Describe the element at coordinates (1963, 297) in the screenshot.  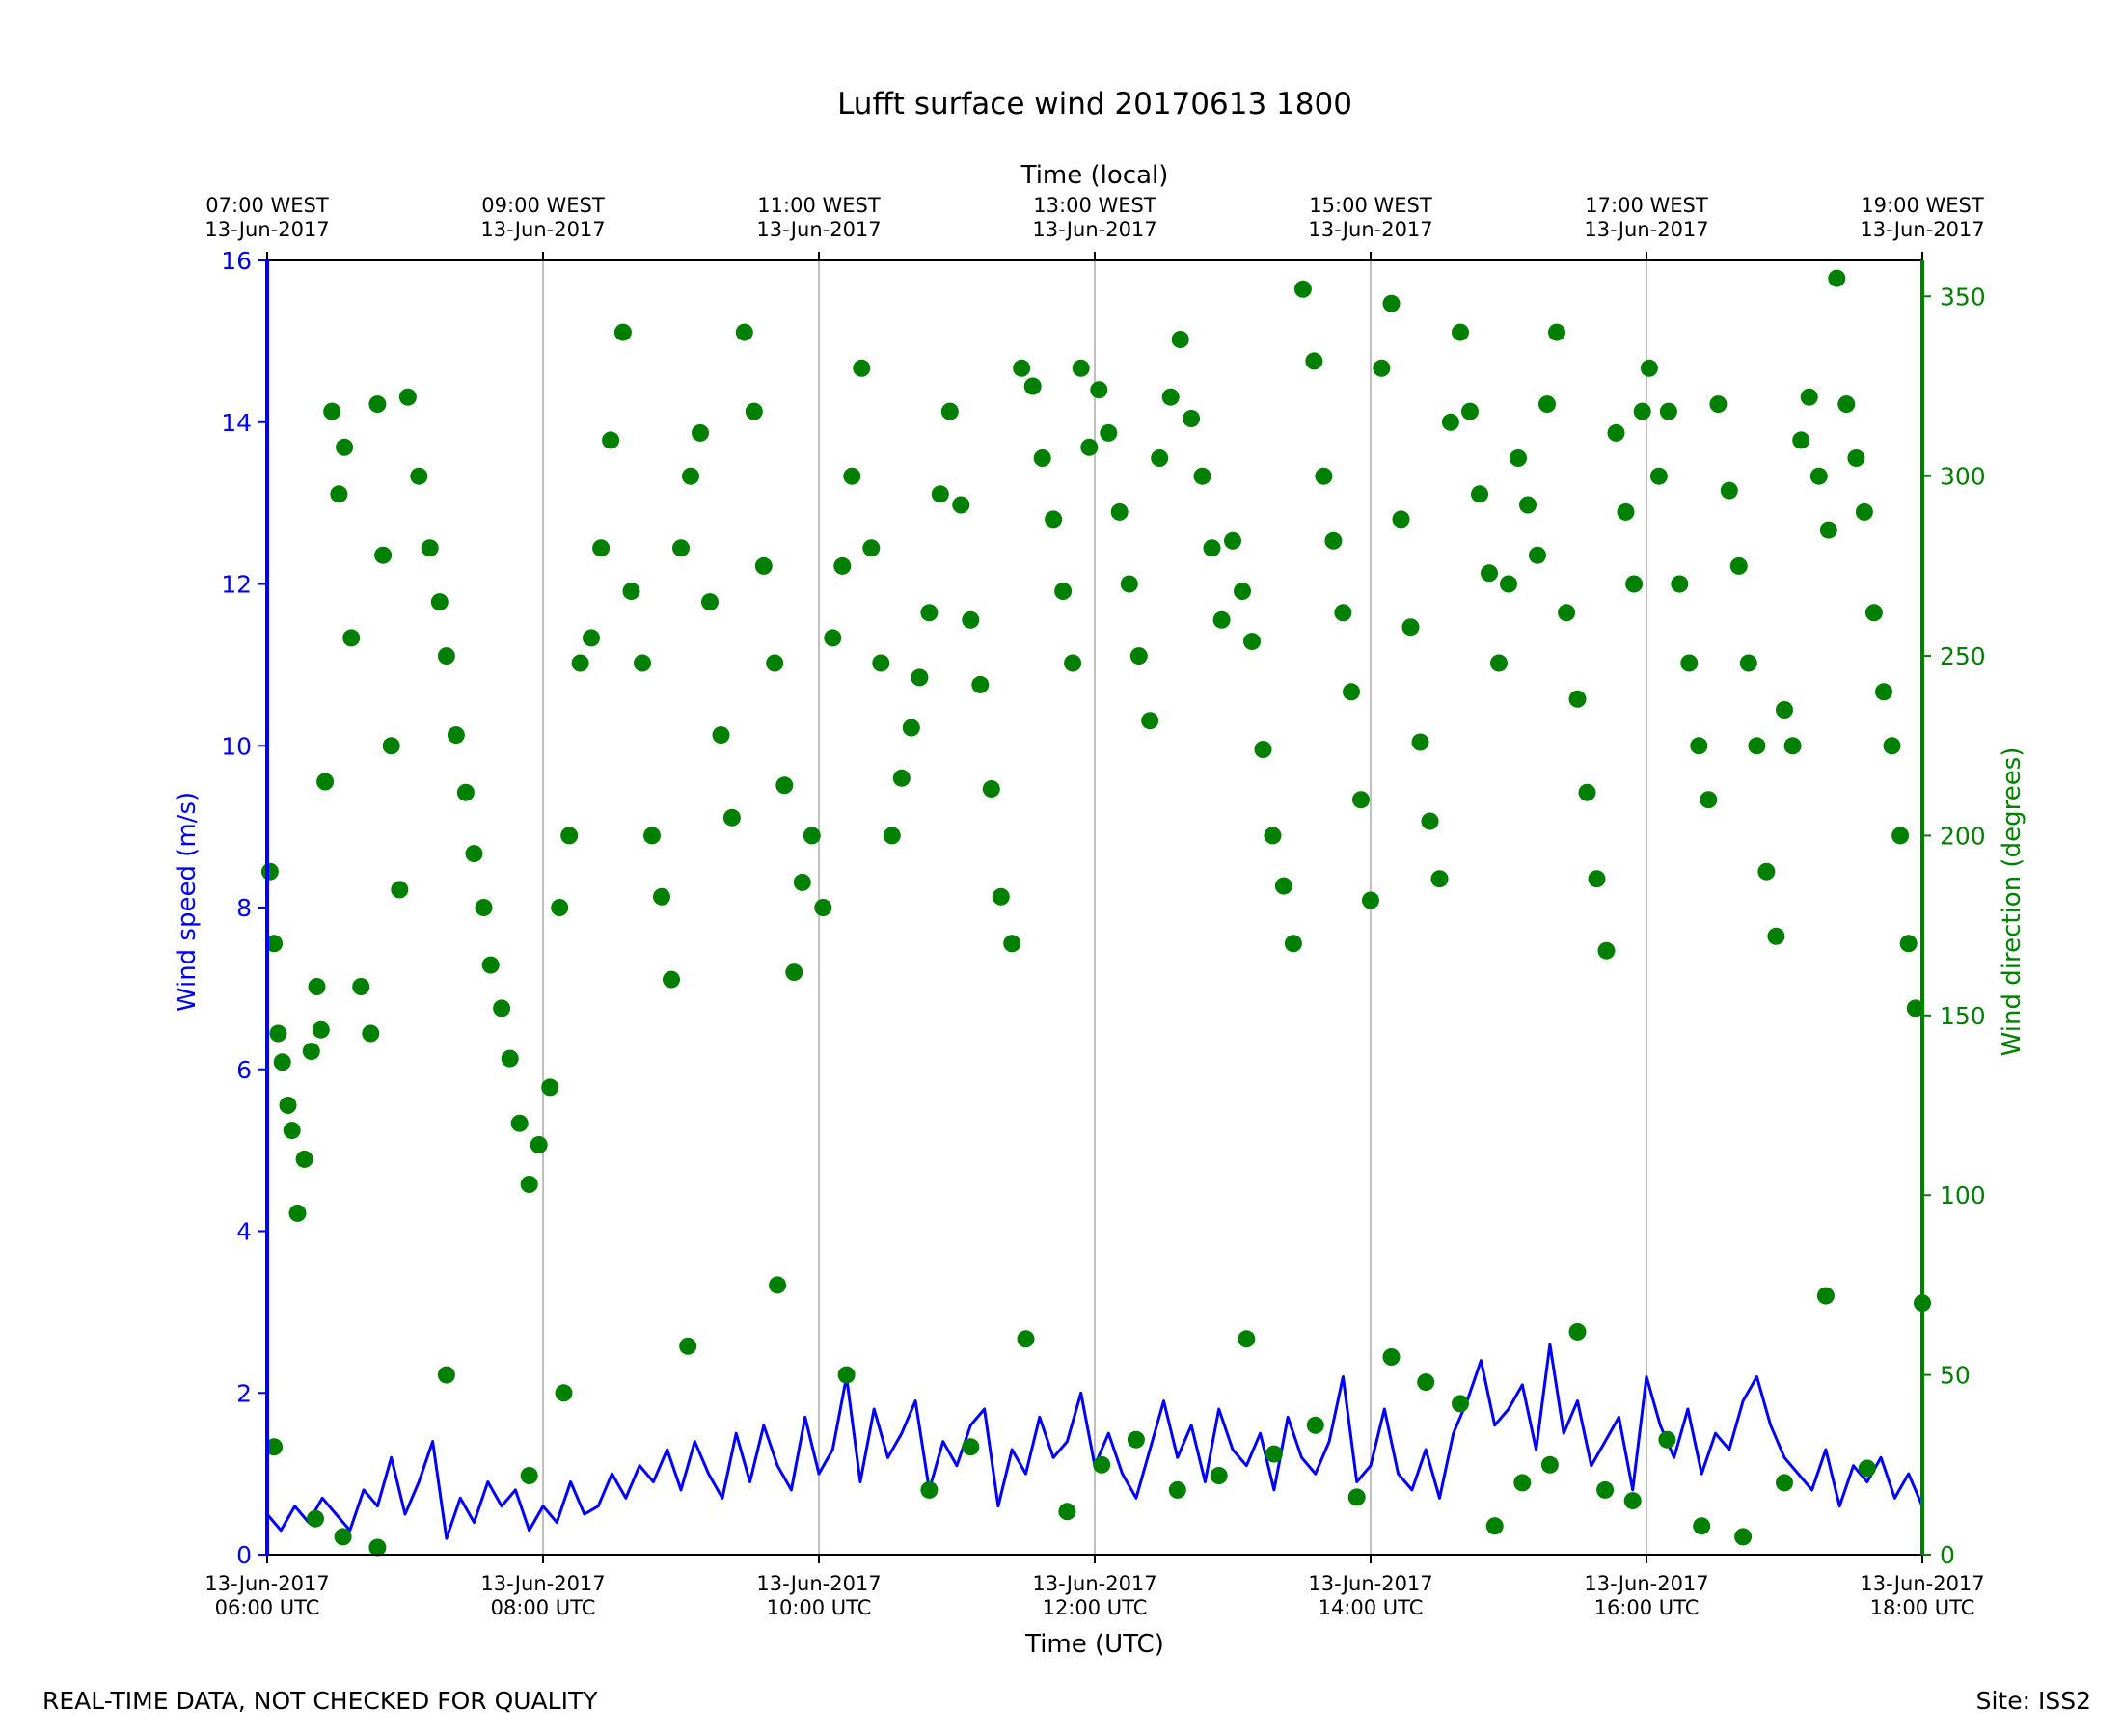
I see `y2-tick-label: 350` at that location.